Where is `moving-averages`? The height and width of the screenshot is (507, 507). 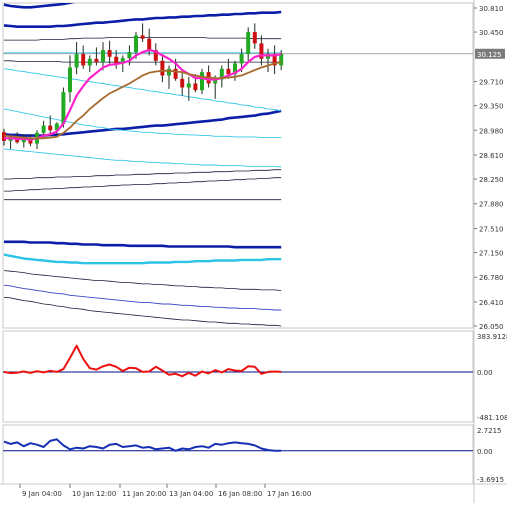 moving-averages is located at coordinates (142, 94).